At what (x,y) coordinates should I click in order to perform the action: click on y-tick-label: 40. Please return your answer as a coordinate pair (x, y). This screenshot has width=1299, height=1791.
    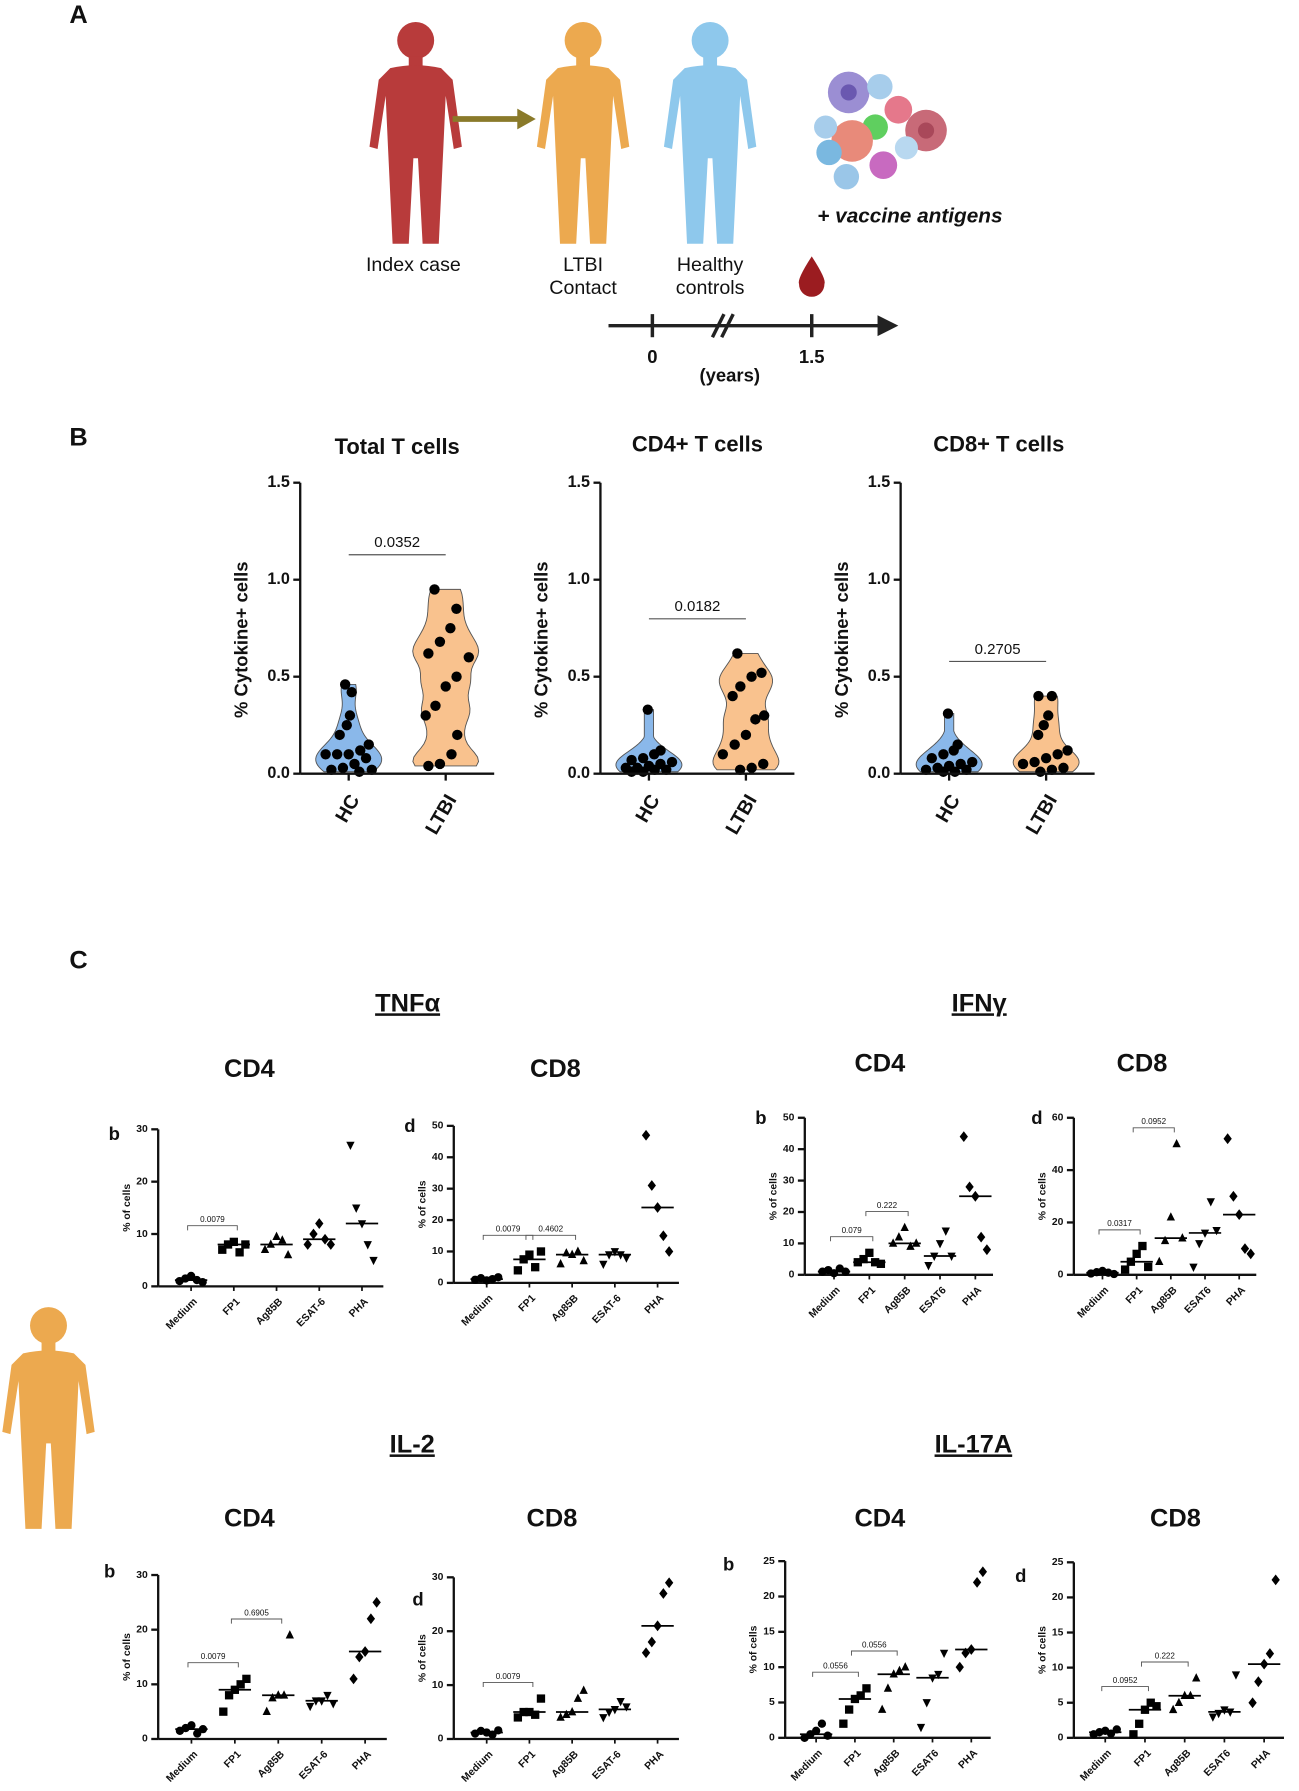
    Looking at the image, I should click on (789, 1149).